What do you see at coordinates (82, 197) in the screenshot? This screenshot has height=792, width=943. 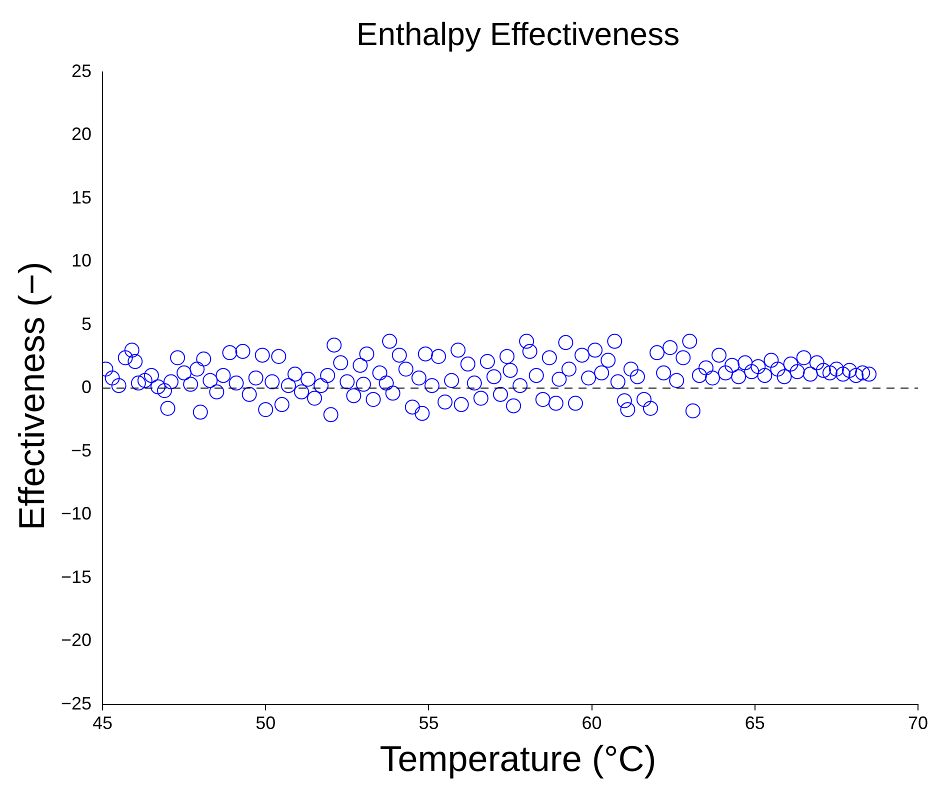 I see `y-tick-label: 15` at bounding box center [82, 197].